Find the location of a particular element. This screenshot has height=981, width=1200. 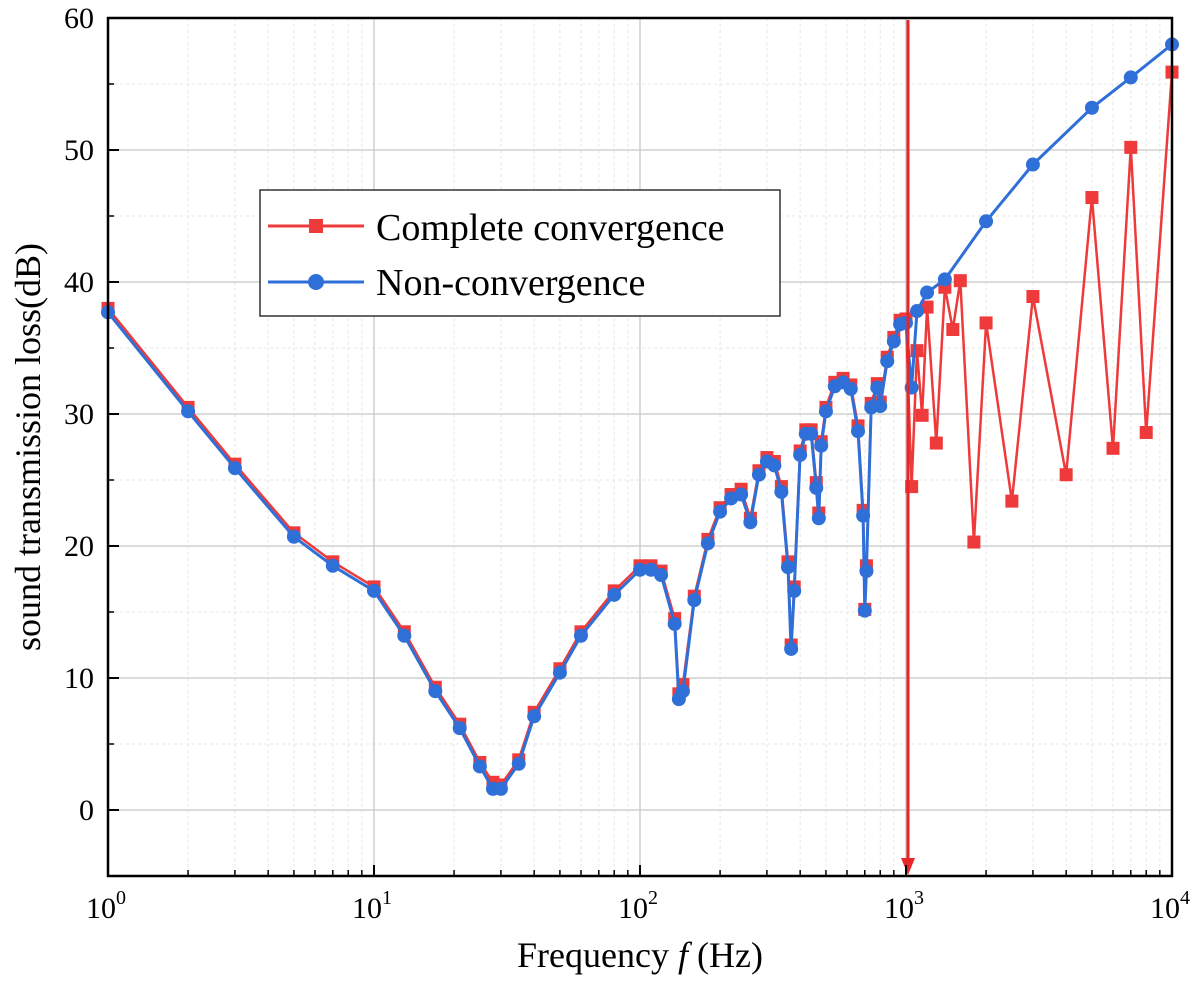

x-tick-exponent: 1 is located at coordinates (387, 898).